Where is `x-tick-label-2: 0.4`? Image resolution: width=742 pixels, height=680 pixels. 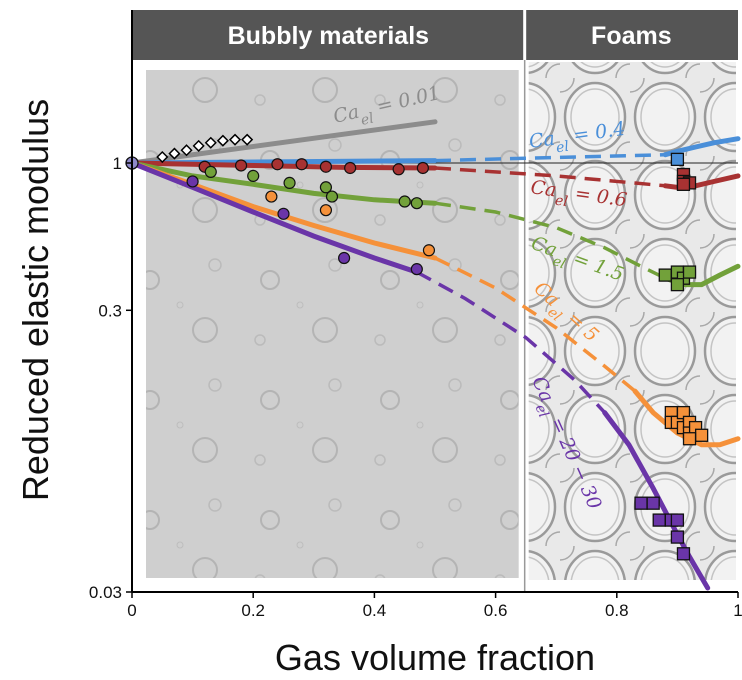
x-tick-label-2: 0.4 is located at coordinates (375, 610).